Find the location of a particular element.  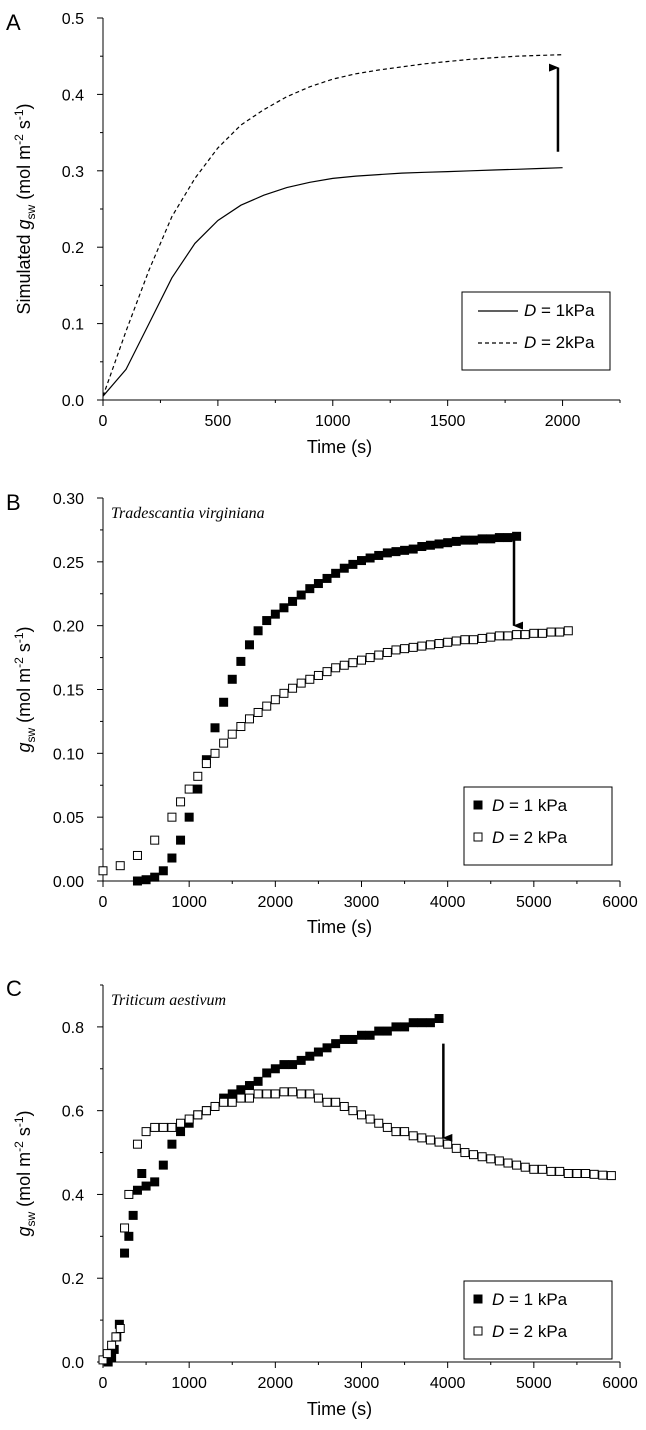

x-tick-label: 6000 is located at coordinates (620, 902).